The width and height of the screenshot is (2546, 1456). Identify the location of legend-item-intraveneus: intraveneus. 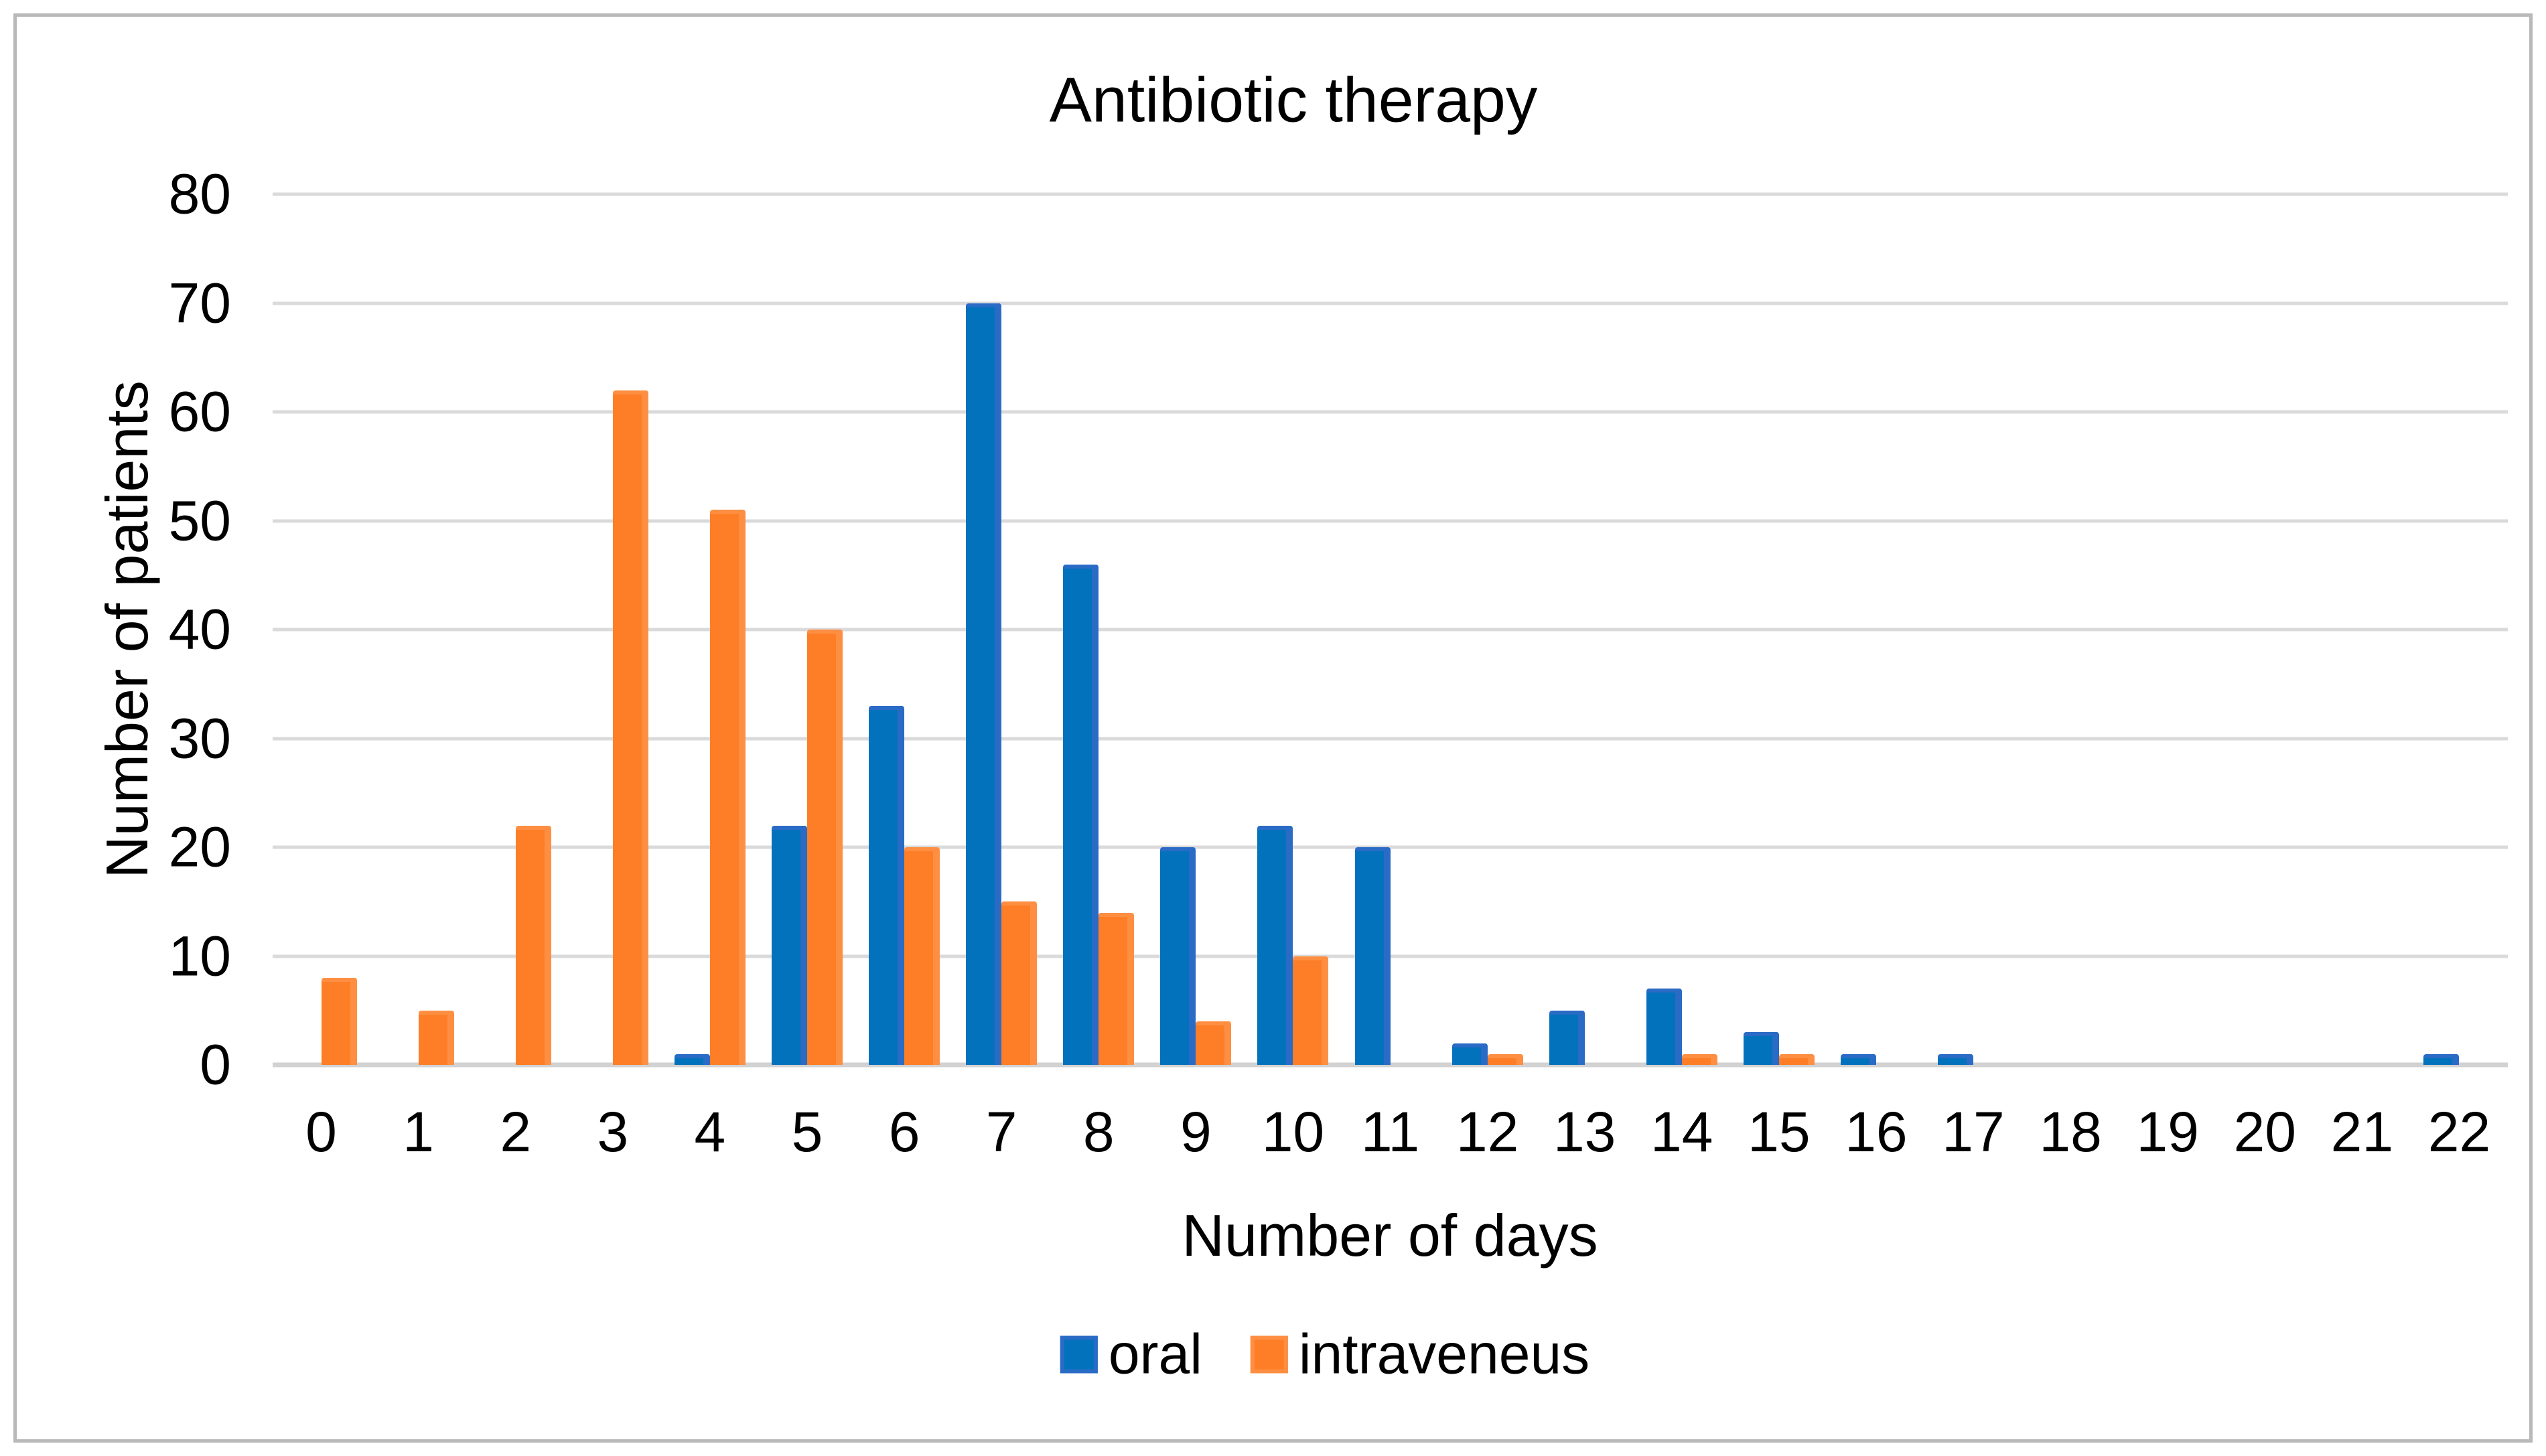
(1420, 1354).